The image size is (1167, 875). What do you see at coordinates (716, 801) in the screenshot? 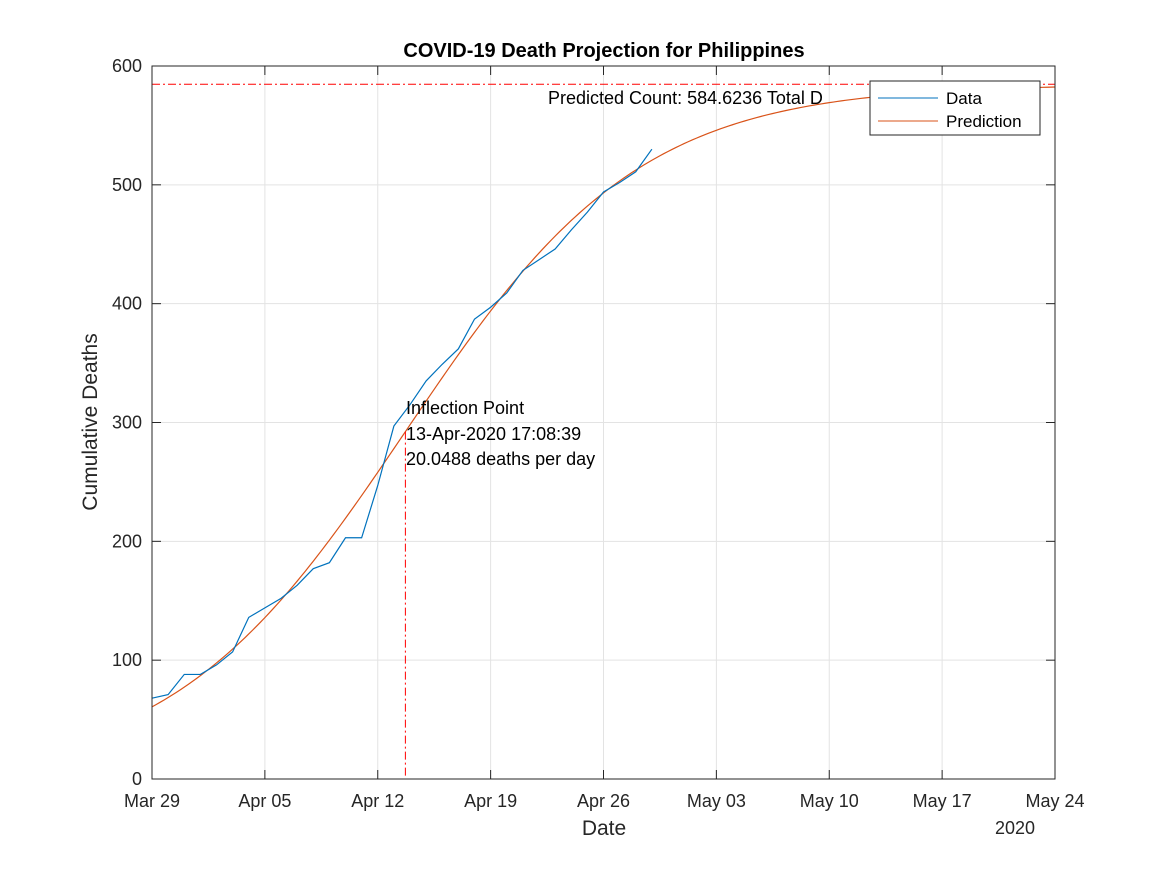
I see `x-tick-label: May 03` at bounding box center [716, 801].